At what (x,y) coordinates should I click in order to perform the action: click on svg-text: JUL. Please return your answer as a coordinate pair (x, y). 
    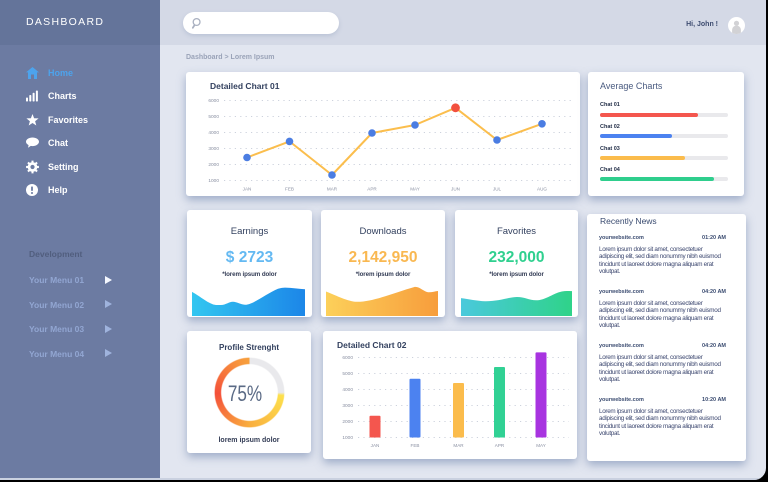
    Looking at the image, I should click on (497, 189).